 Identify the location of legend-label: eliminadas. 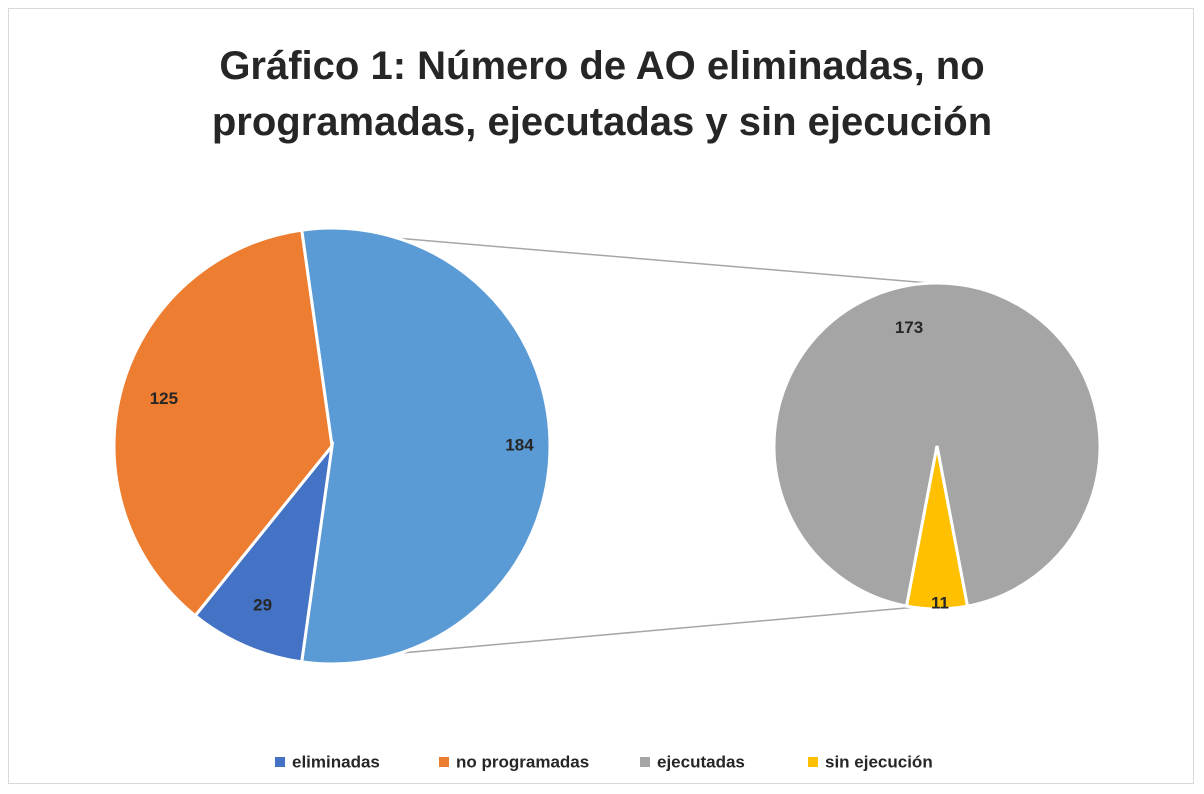
(336, 761).